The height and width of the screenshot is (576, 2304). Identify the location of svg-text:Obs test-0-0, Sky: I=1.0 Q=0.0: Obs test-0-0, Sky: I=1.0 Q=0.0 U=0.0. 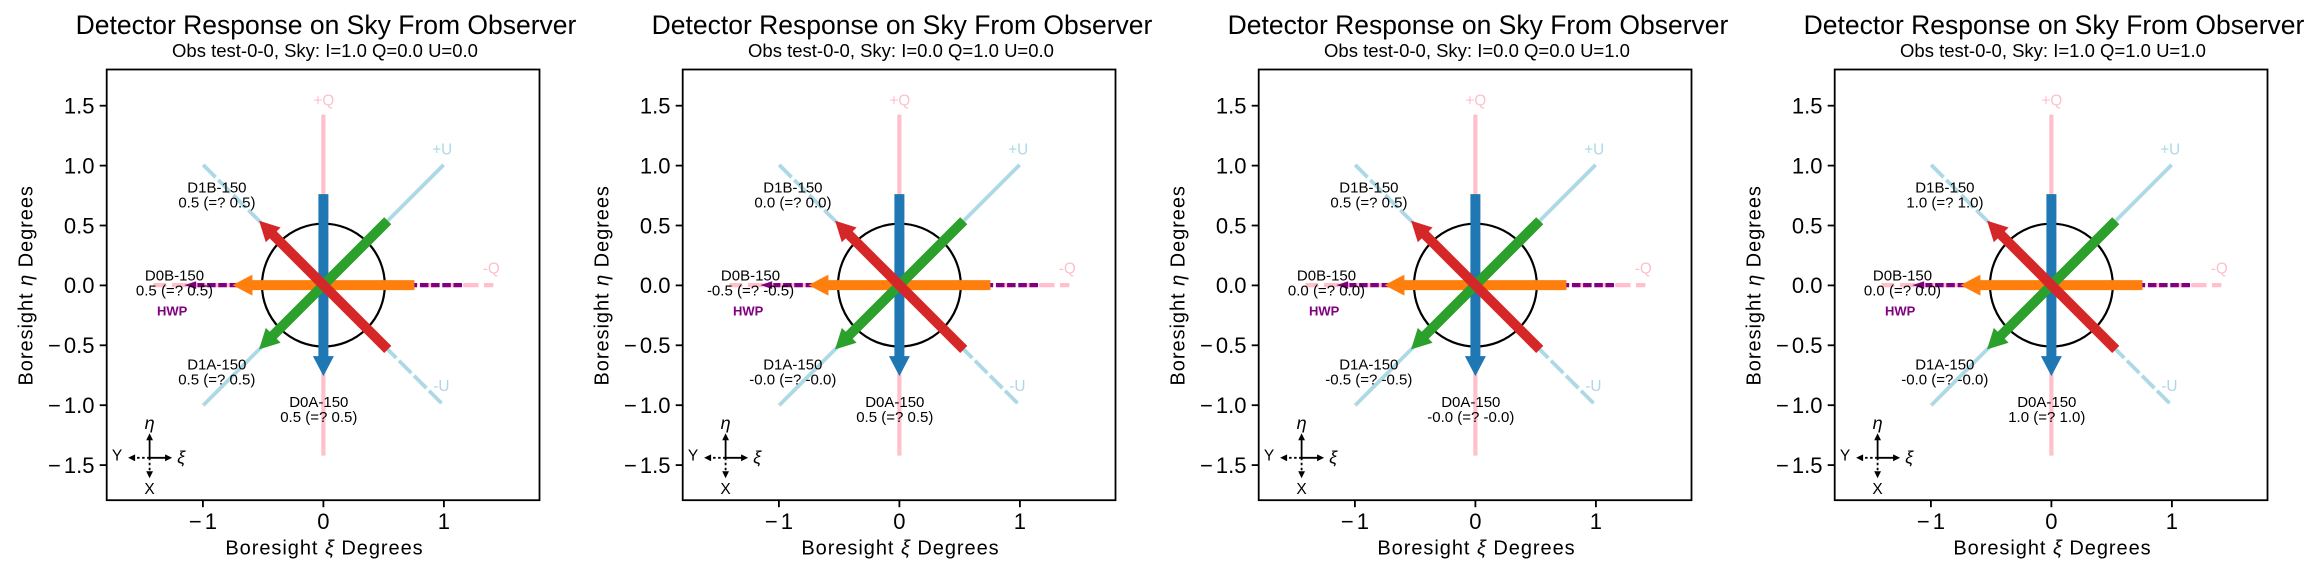
(325, 50).